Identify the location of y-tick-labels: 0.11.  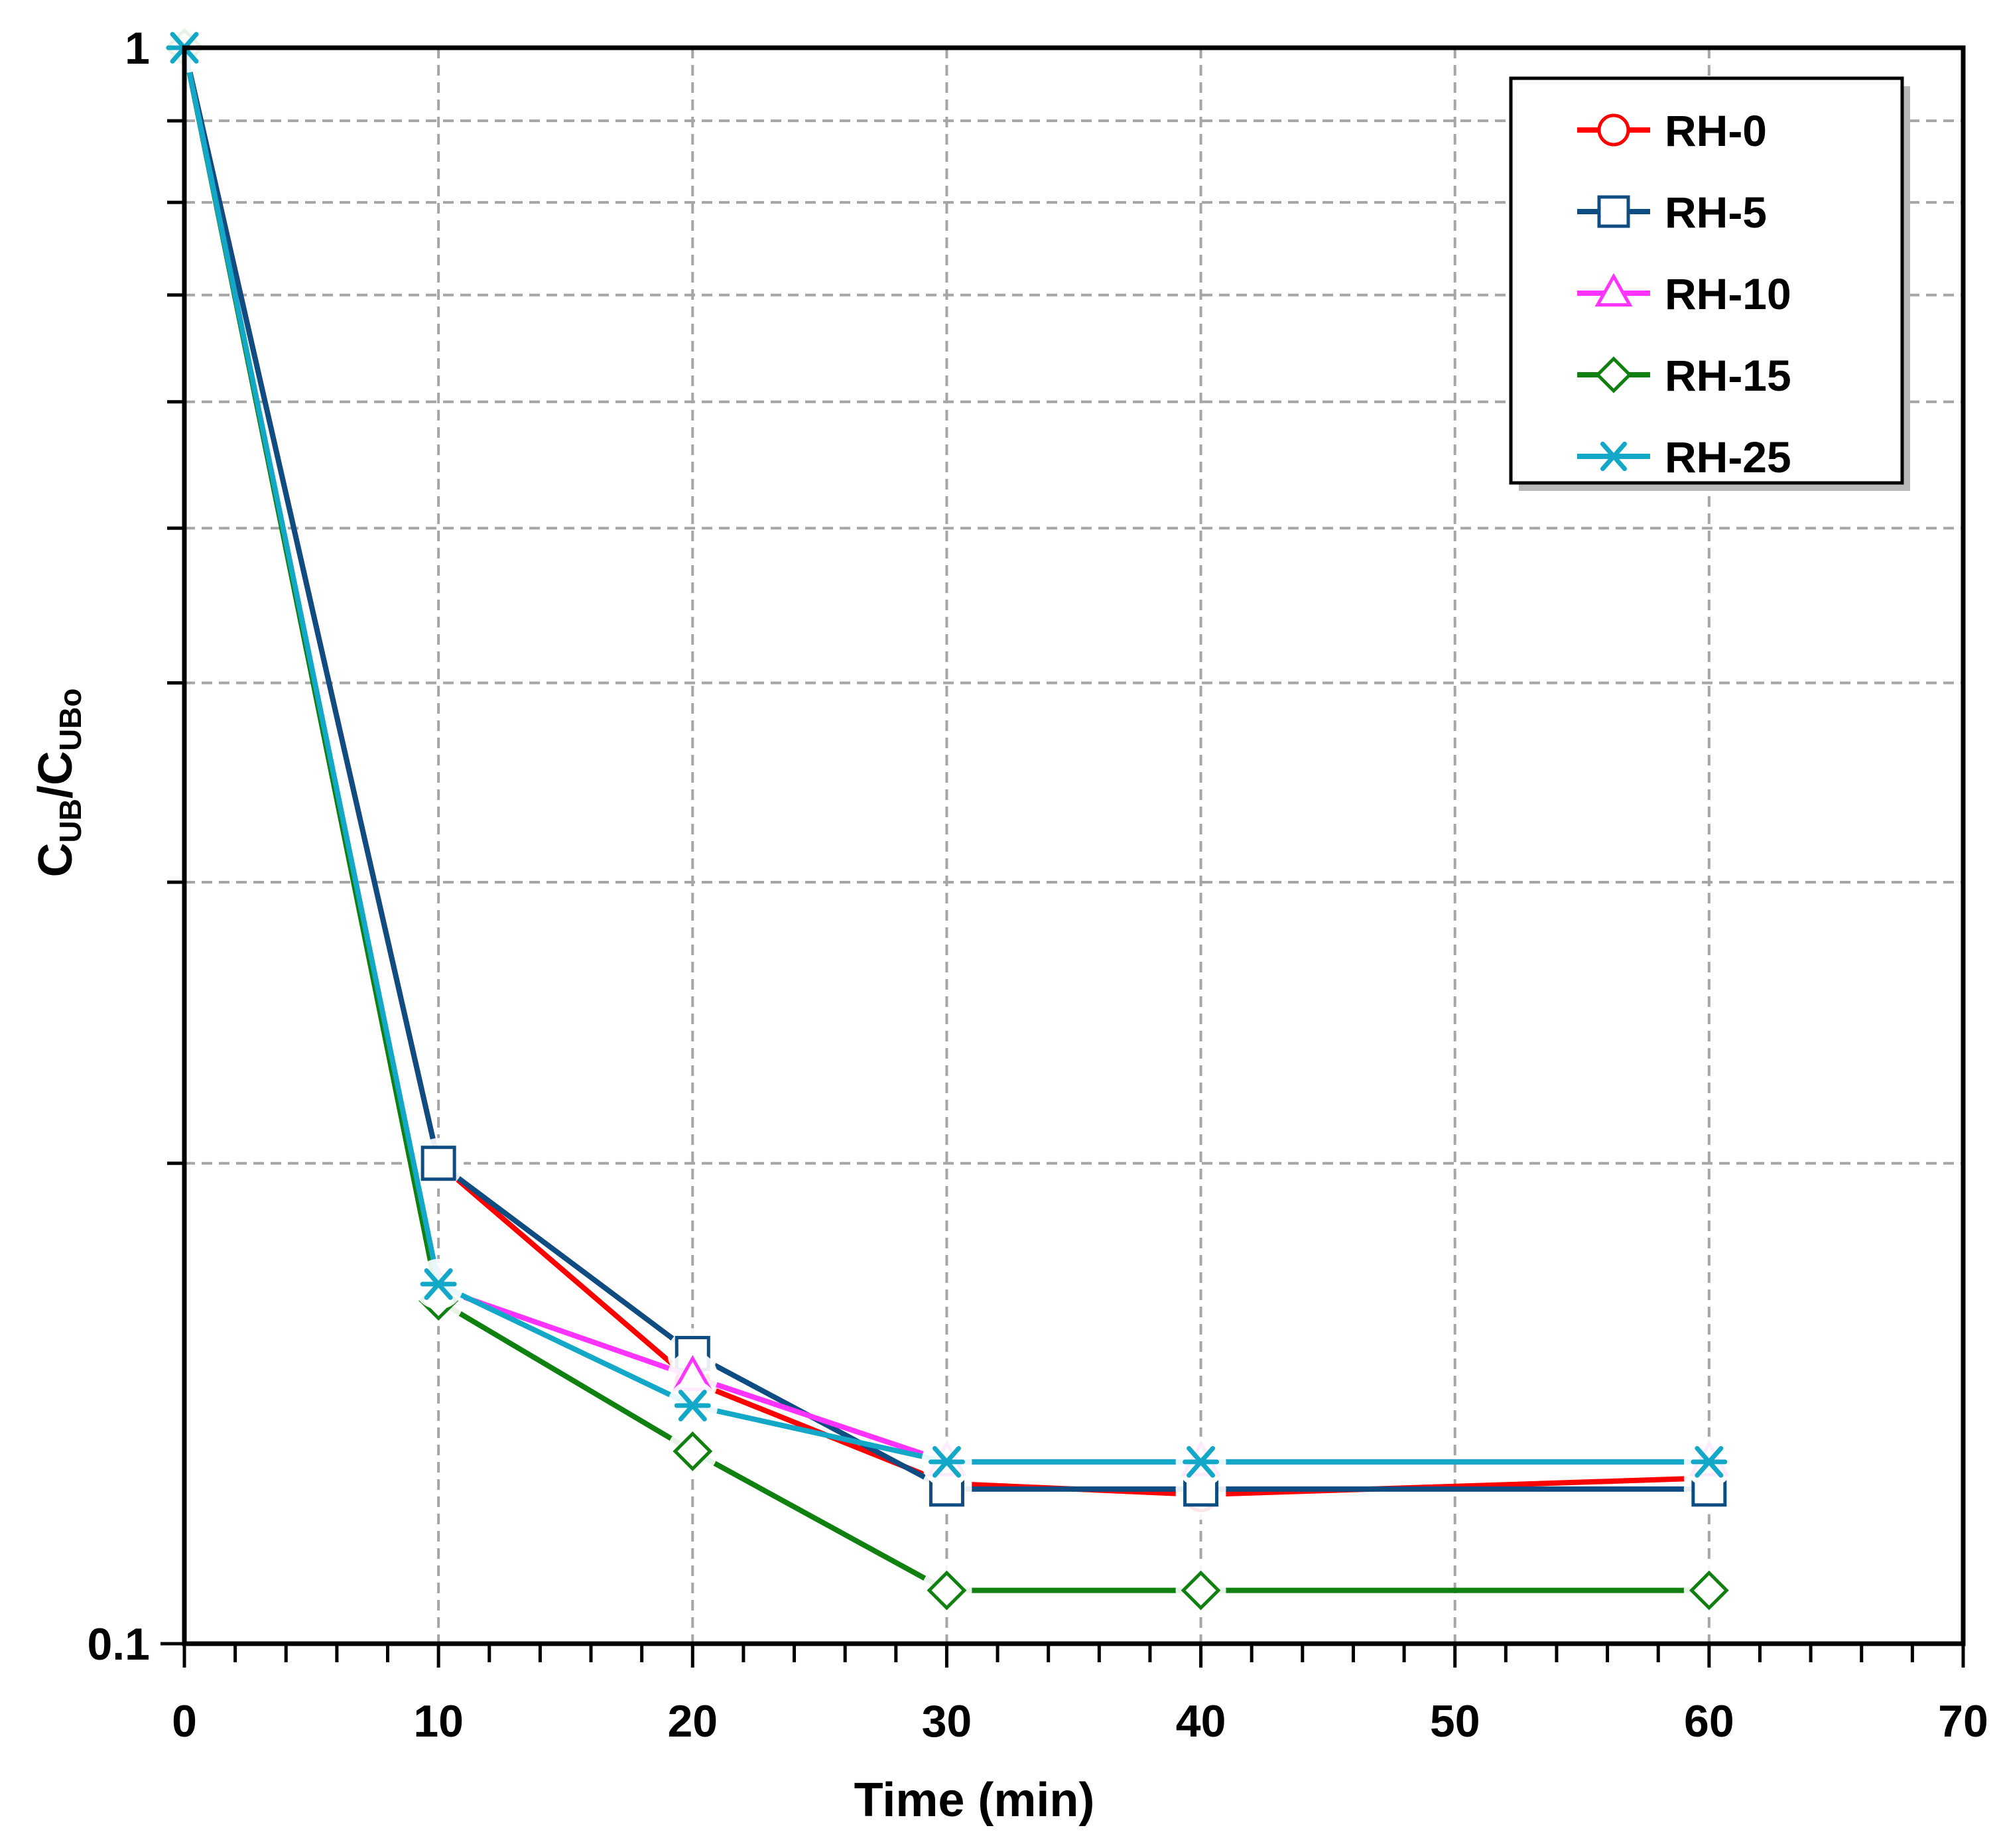
(119, 846).